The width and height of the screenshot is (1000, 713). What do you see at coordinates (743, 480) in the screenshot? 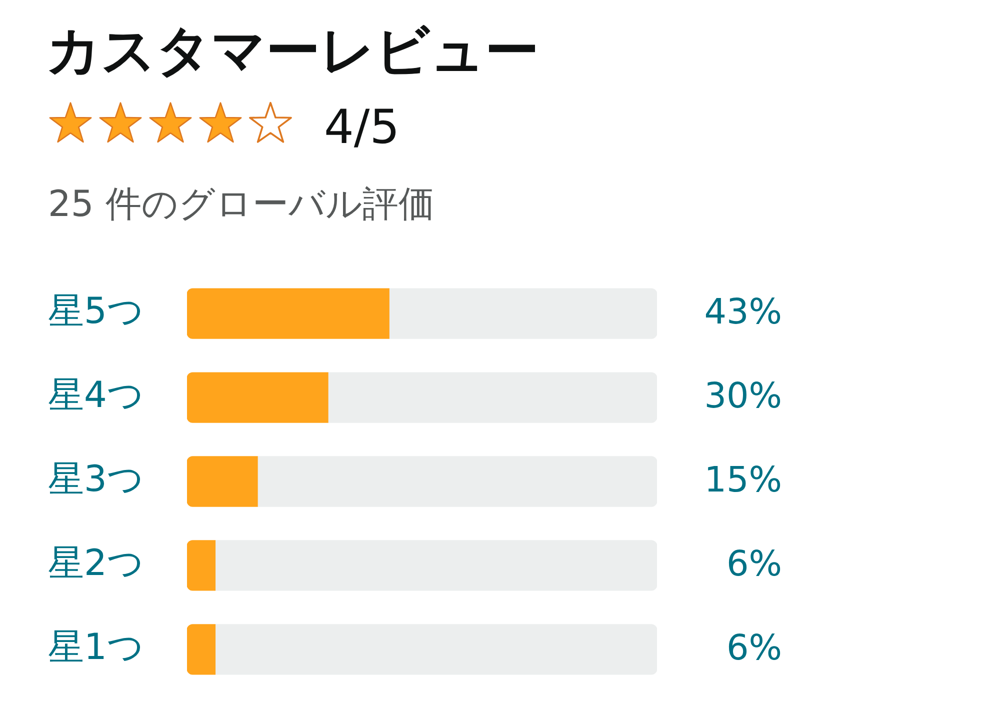
I see `data-label: 15%` at bounding box center [743, 480].